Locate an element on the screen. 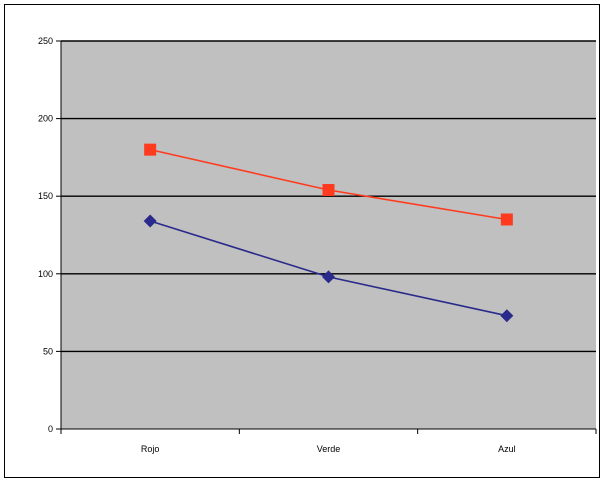  x-tick-label-rojo: Rojo is located at coordinates (150, 449).